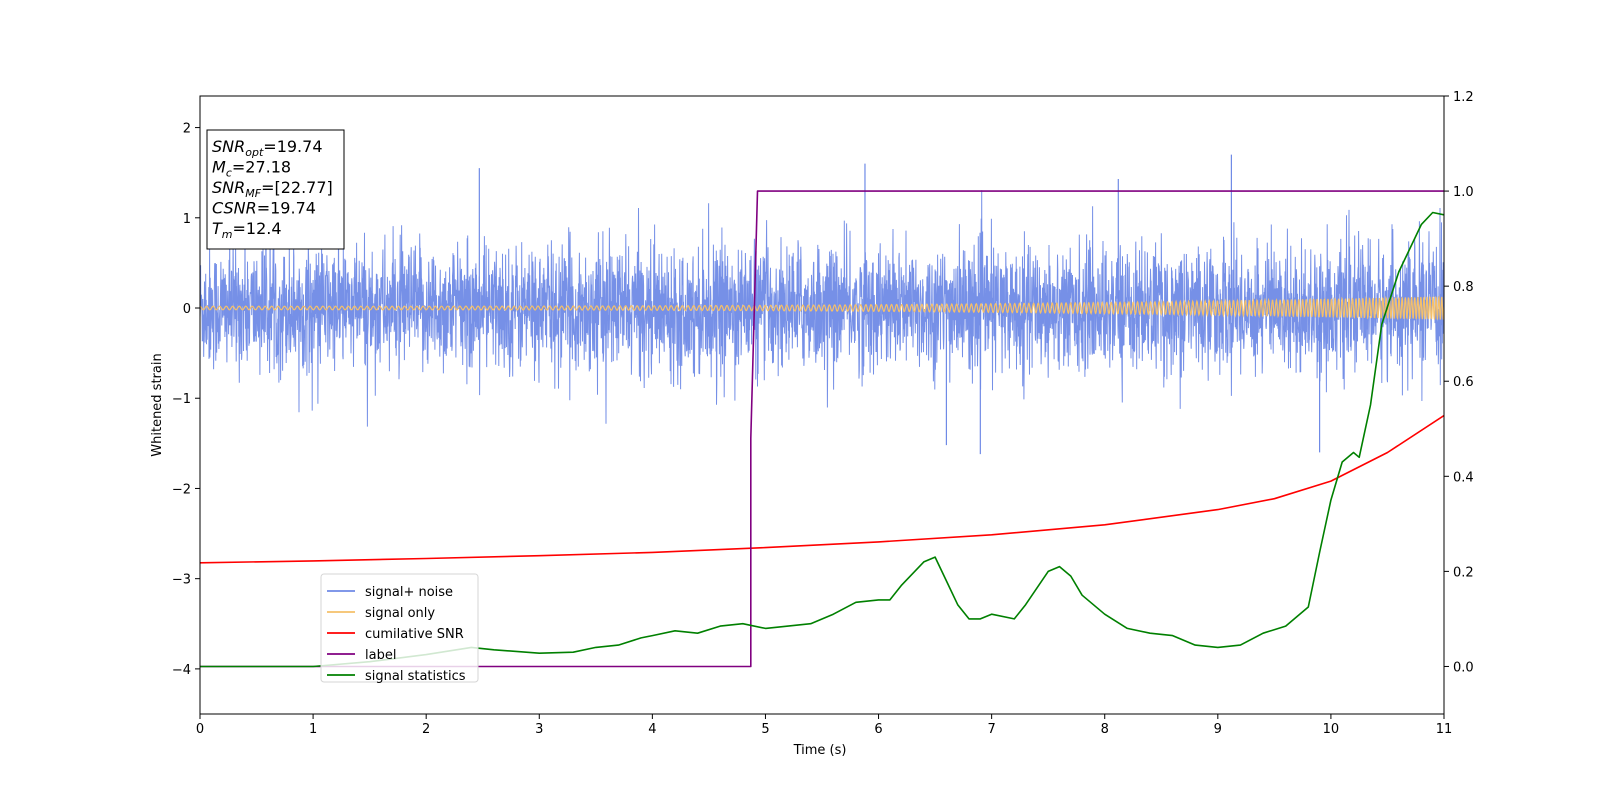 Image resolution: width=1600 pixels, height=800 pixels. I want to click on x-tick-label: 9, so click(1218, 729).